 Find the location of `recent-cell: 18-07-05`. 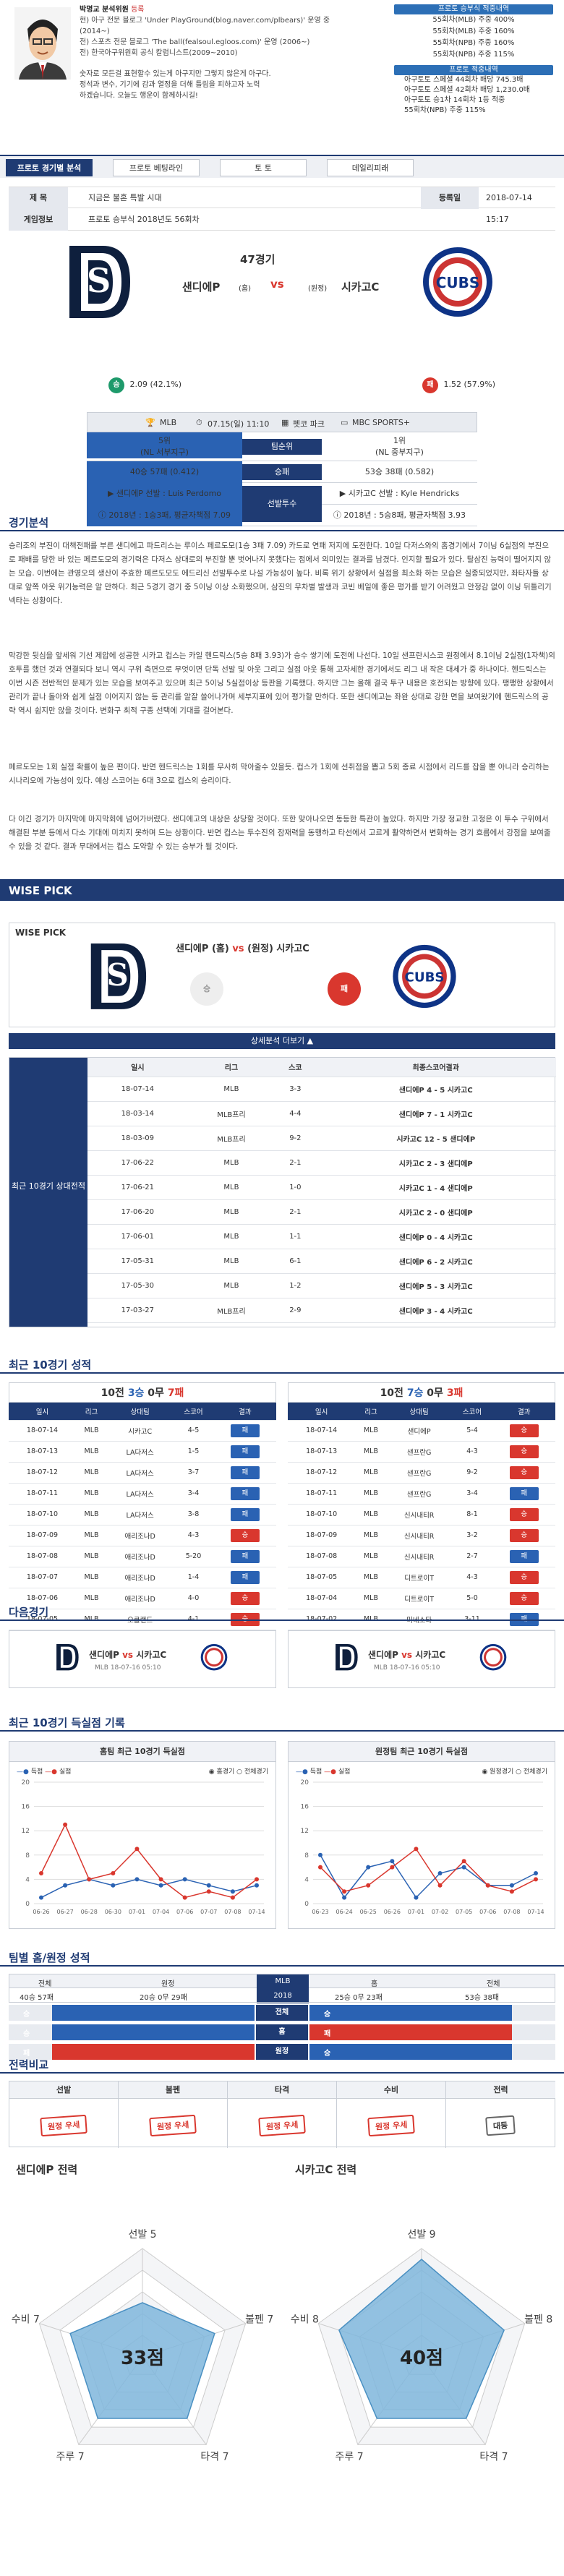

recent-cell: 18-07-05 is located at coordinates (42, 1620).